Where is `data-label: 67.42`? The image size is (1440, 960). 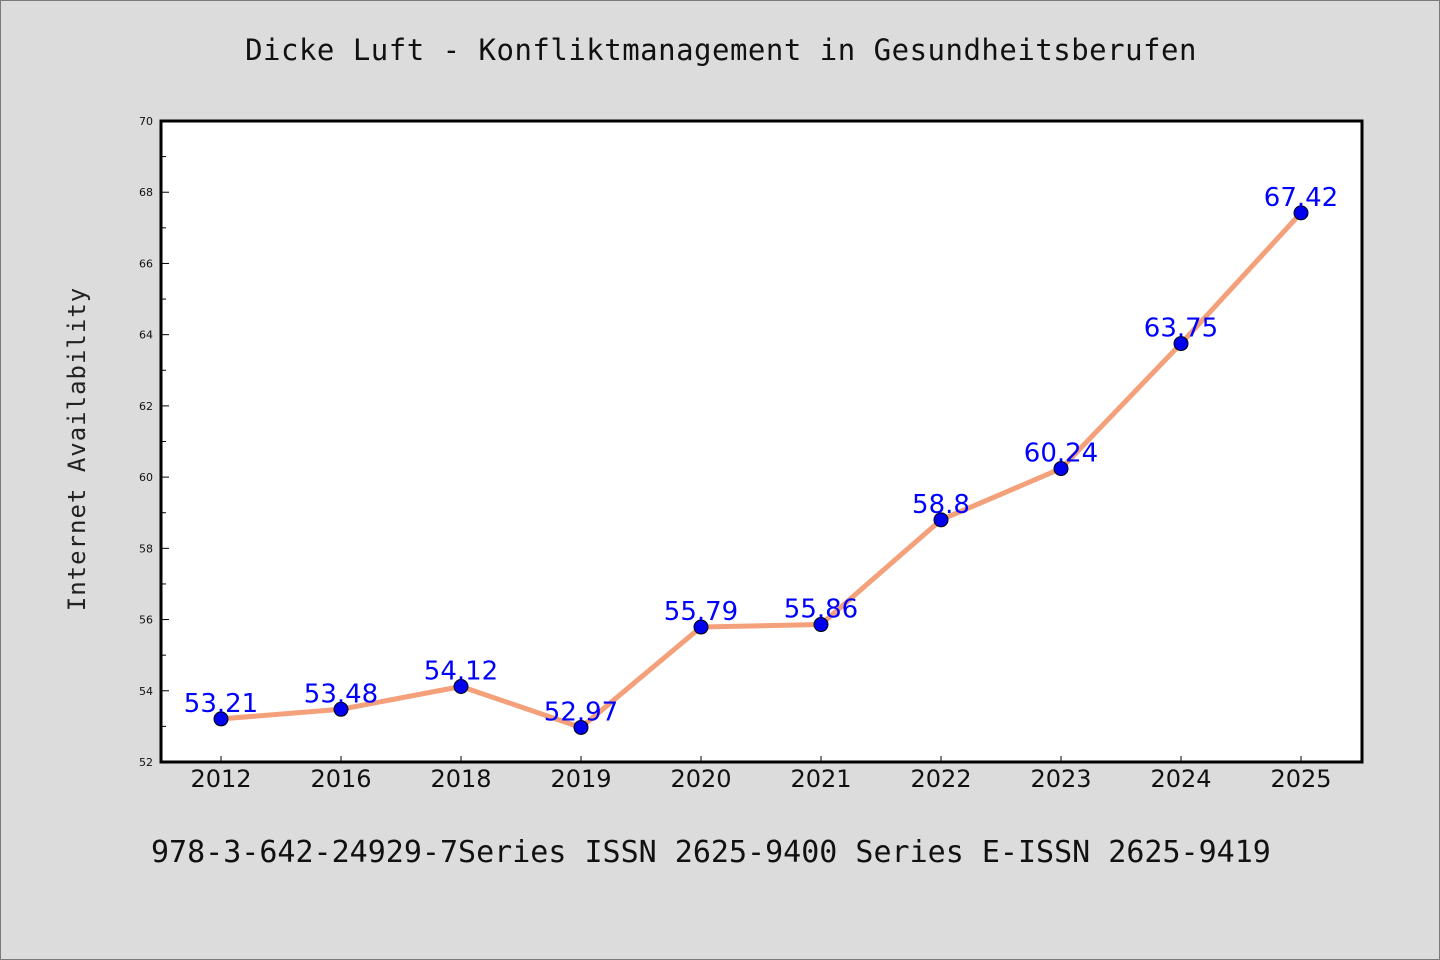 data-label: 67.42 is located at coordinates (1301, 198).